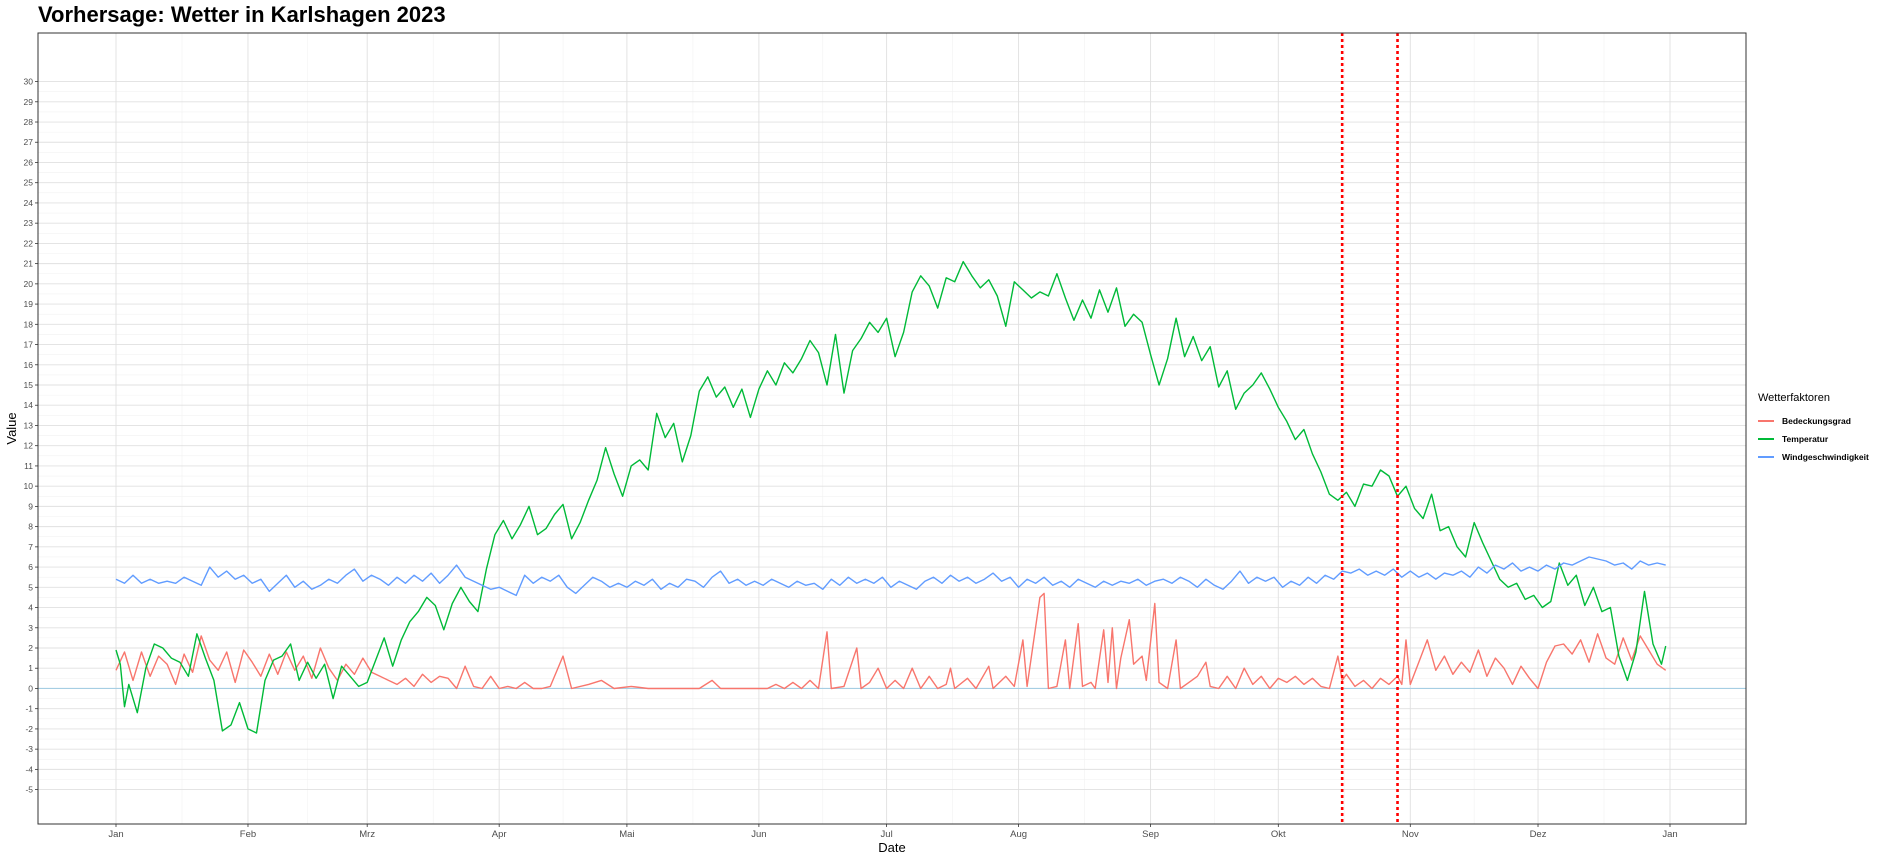 Image resolution: width=1880 pixels, height=859 pixels. Describe the element at coordinates (29, 729) in the screenshot. I see `y-tick-label: -2` at that location.